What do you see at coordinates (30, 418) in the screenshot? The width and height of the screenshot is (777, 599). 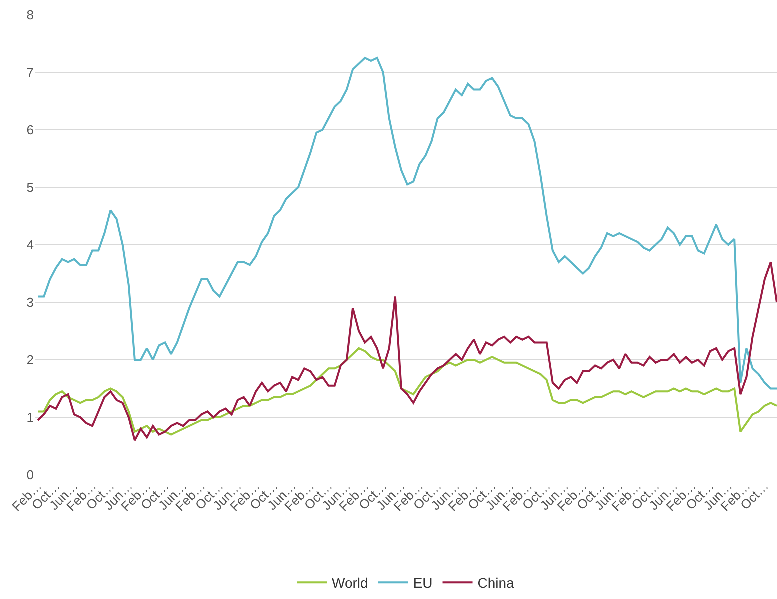 I see `y-tick-label: 1` at bounding box center [30, 418].